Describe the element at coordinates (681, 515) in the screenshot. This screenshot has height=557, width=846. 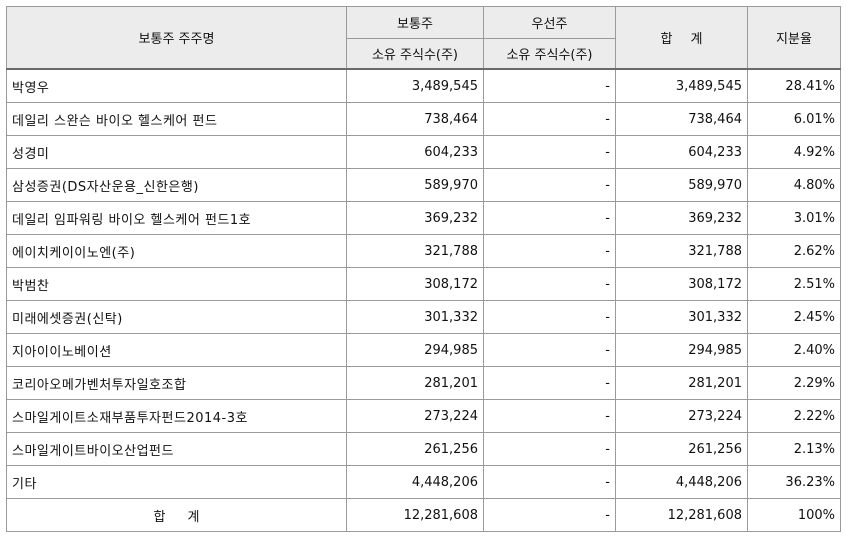
I see `total-shares-cell: 12,281,608` at that location.